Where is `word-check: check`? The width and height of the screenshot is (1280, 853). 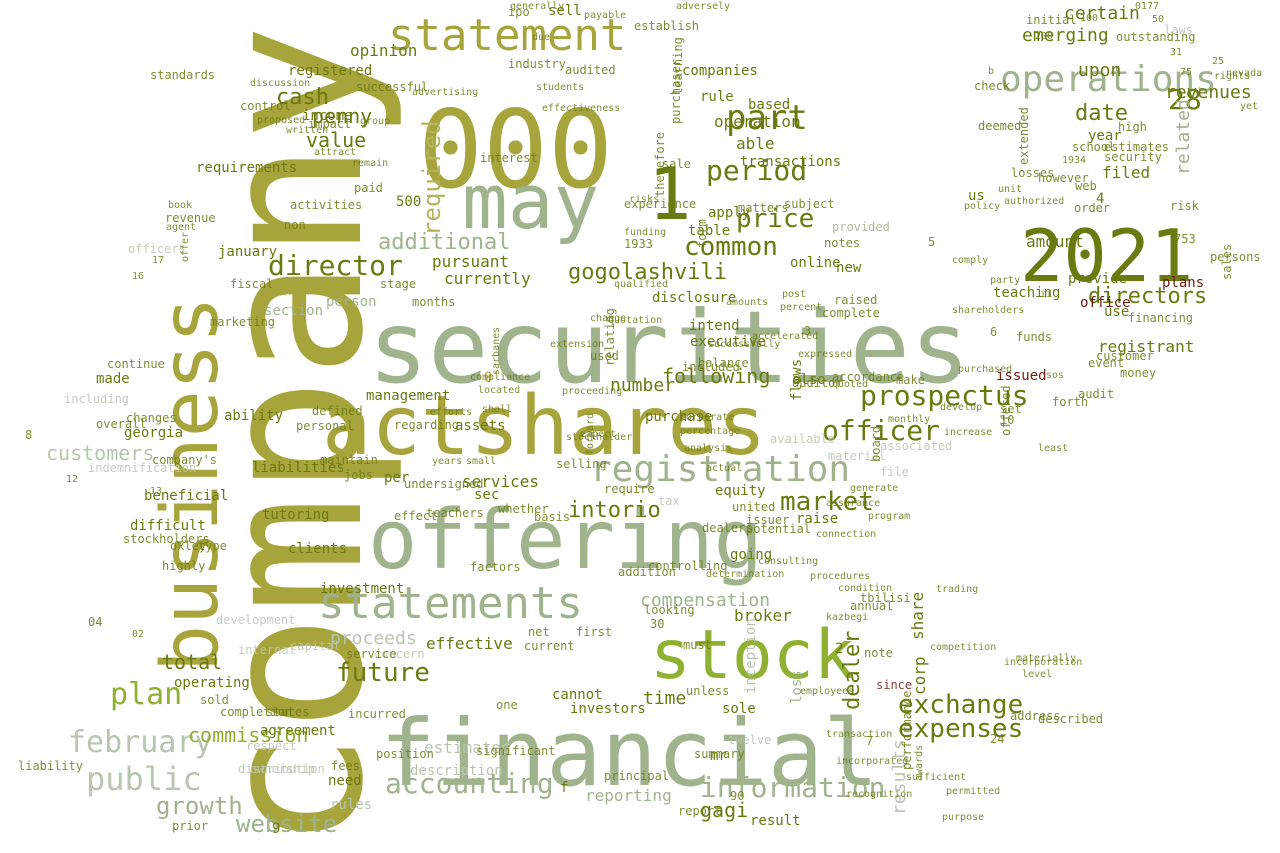 word-check: check is located at coordinates (992, 86).